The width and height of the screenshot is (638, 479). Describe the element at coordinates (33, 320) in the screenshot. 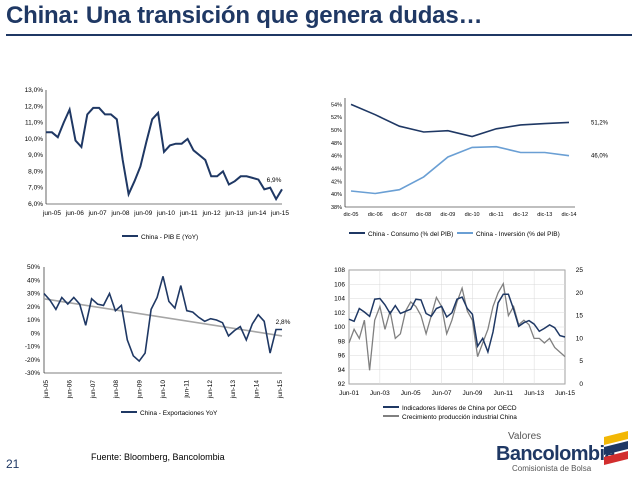

I see `y-tick-label: 10%` at that location.